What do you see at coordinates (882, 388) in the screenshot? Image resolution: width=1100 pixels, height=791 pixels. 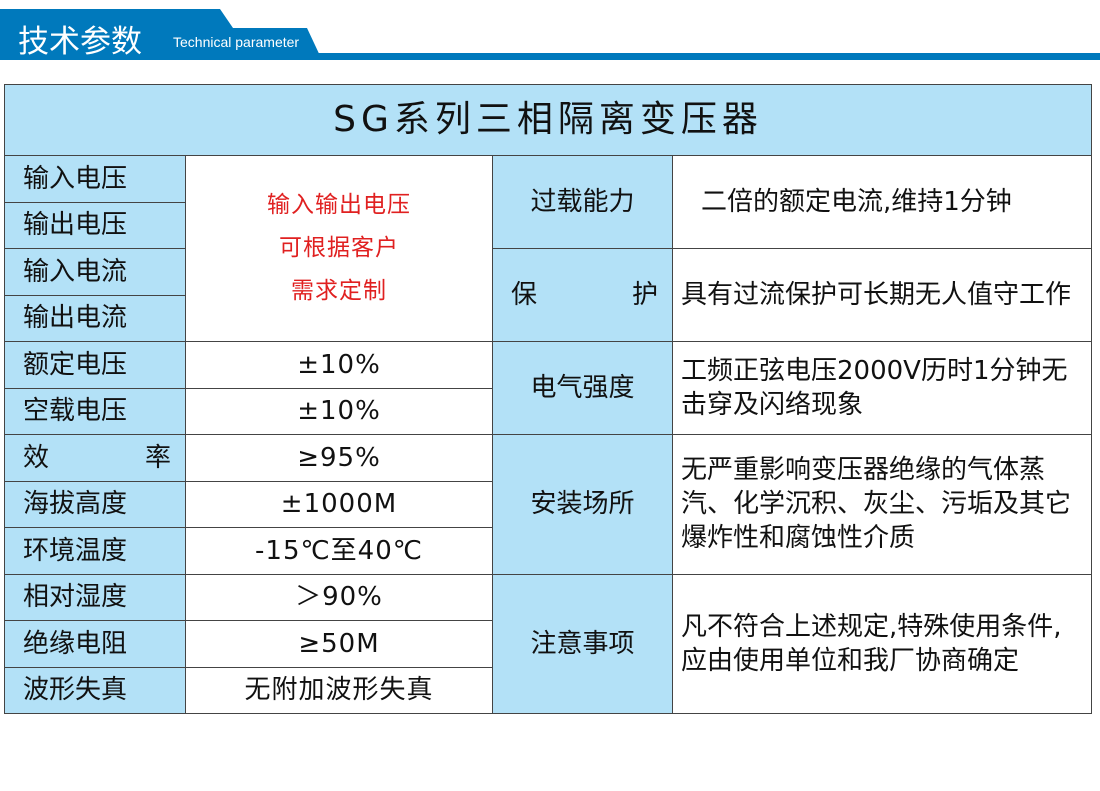 I see `param-value: 工频正弦电压2000V历时1分钟无击穿及闪络现象` at bounding box center [882, 388].